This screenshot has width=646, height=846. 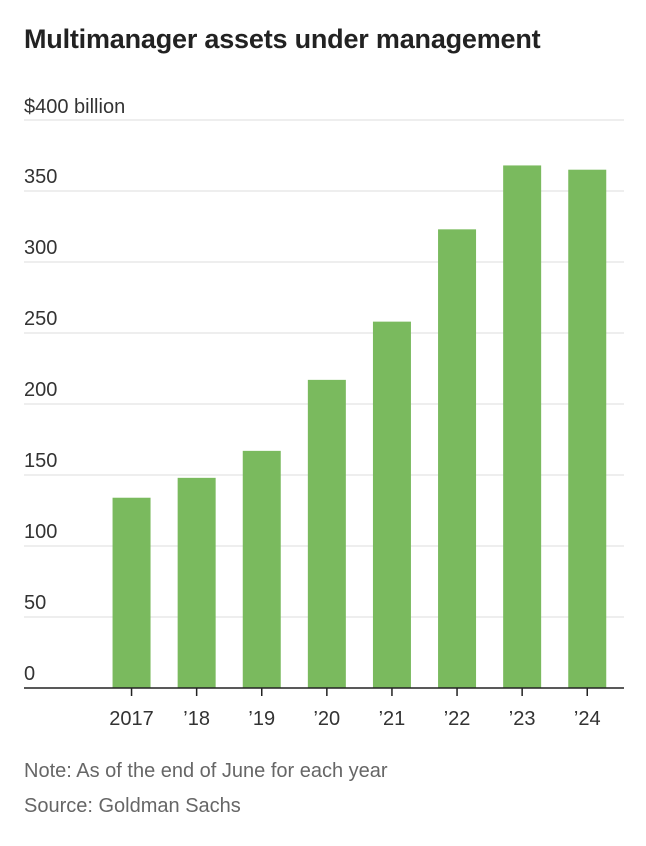 I want to click on y-tick-label: 50, so click(x=35, y=603).